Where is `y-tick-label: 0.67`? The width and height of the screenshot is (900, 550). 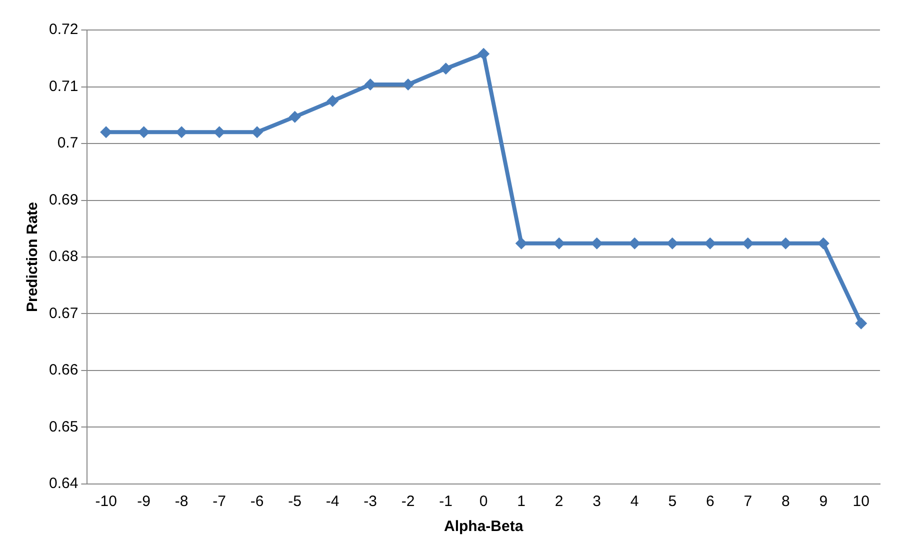 y-tick-label: 0.67 is located at coordinates (63, 313).